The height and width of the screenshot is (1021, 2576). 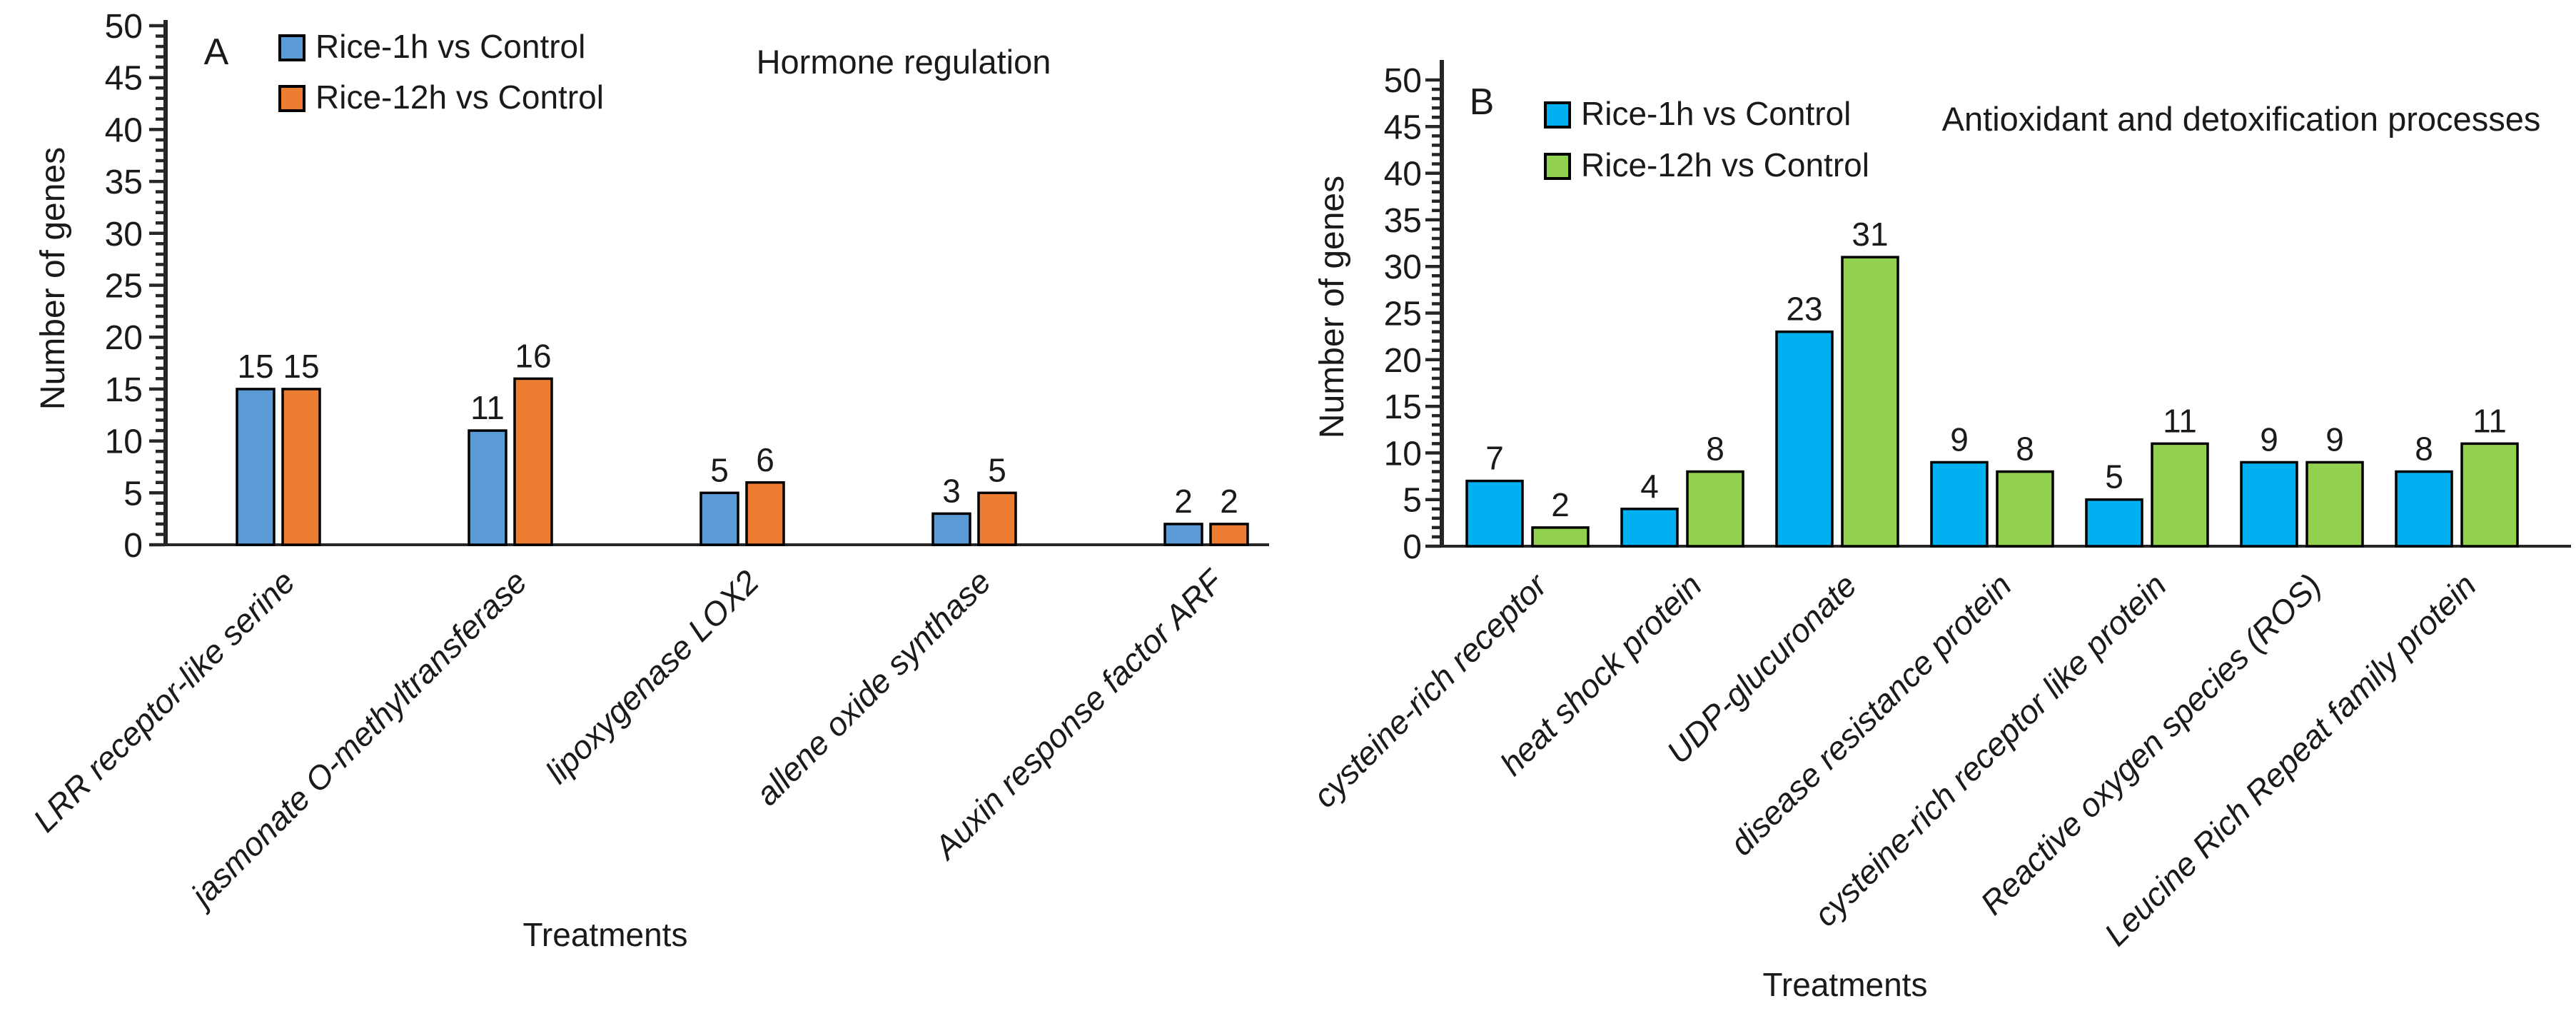 I want to click on bar-value-label: 31, so click(x=1870, y=234).